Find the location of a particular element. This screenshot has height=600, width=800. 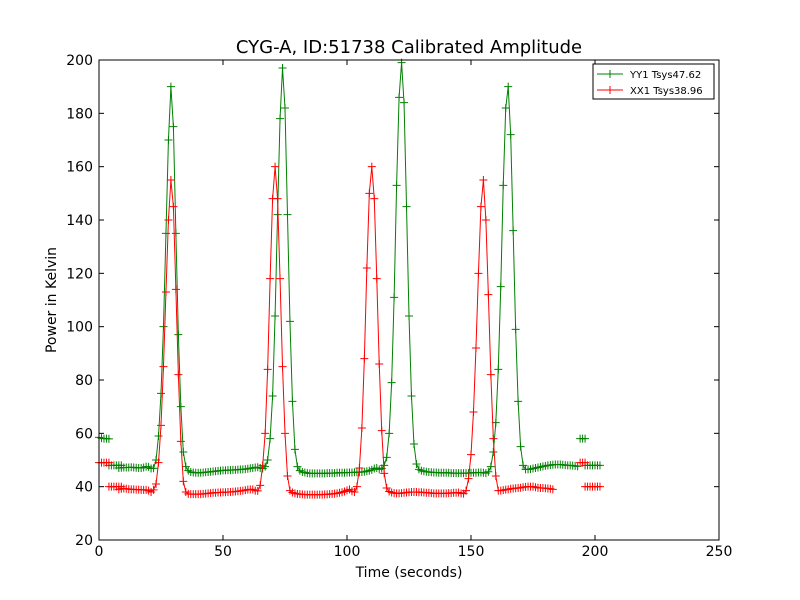

y-tick-label: 40 is located at coordinates (84, 488).